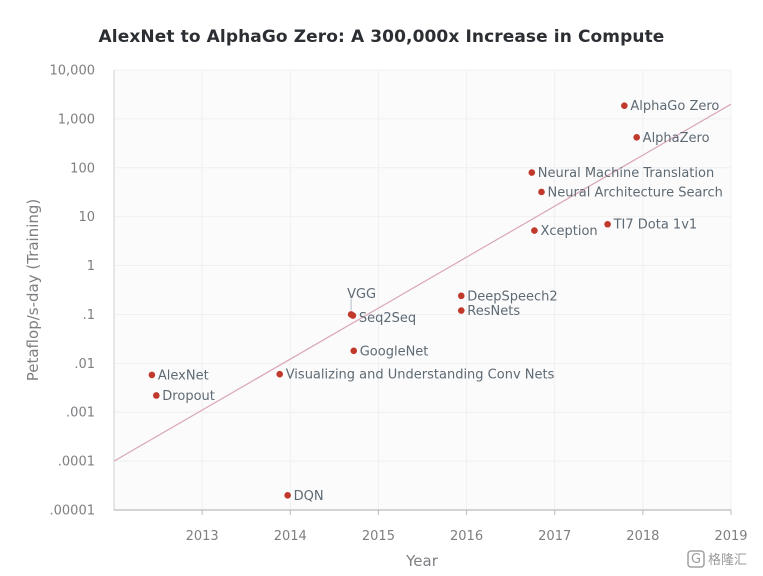 The height and width of the screenshot is (576, 763). I want to click on point-label: Xception, so click(568, 231).